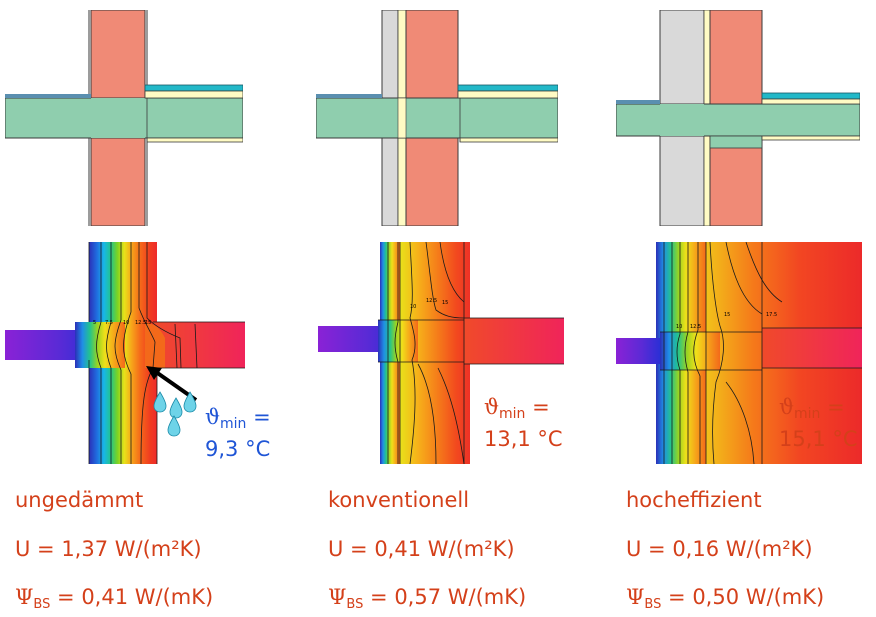 The width and height of the screenshot is (876, 617). Describe the element at coordinates (818, 439) in the screenshot. I see `tmin-value: 15,1 °C` at that location.